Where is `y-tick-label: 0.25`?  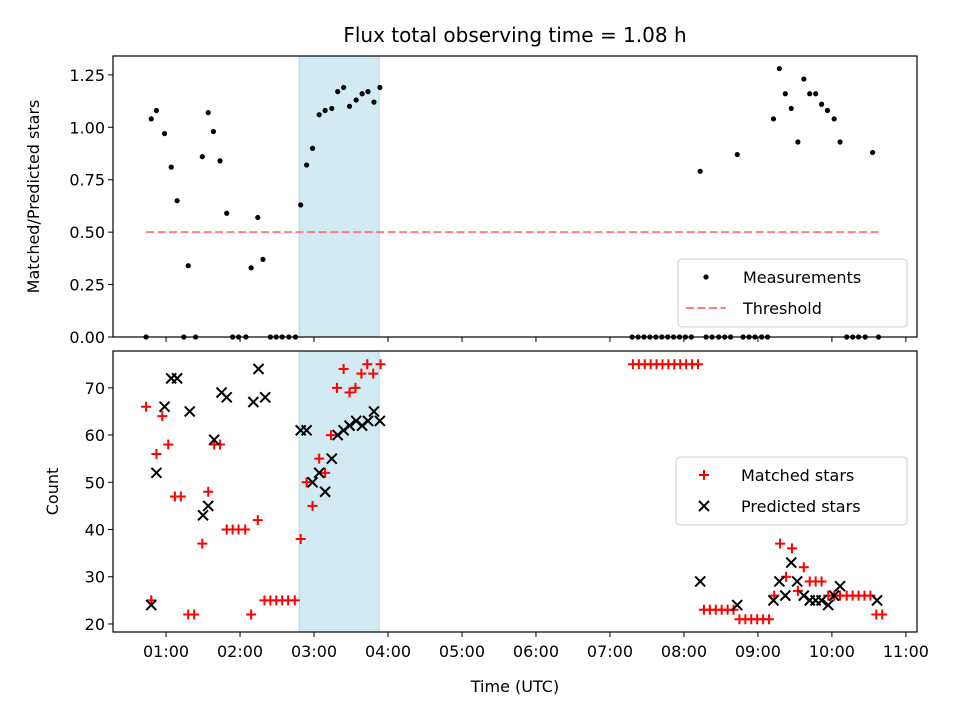
y-tick-label: 0.25 is located at coordinates (87, 285).